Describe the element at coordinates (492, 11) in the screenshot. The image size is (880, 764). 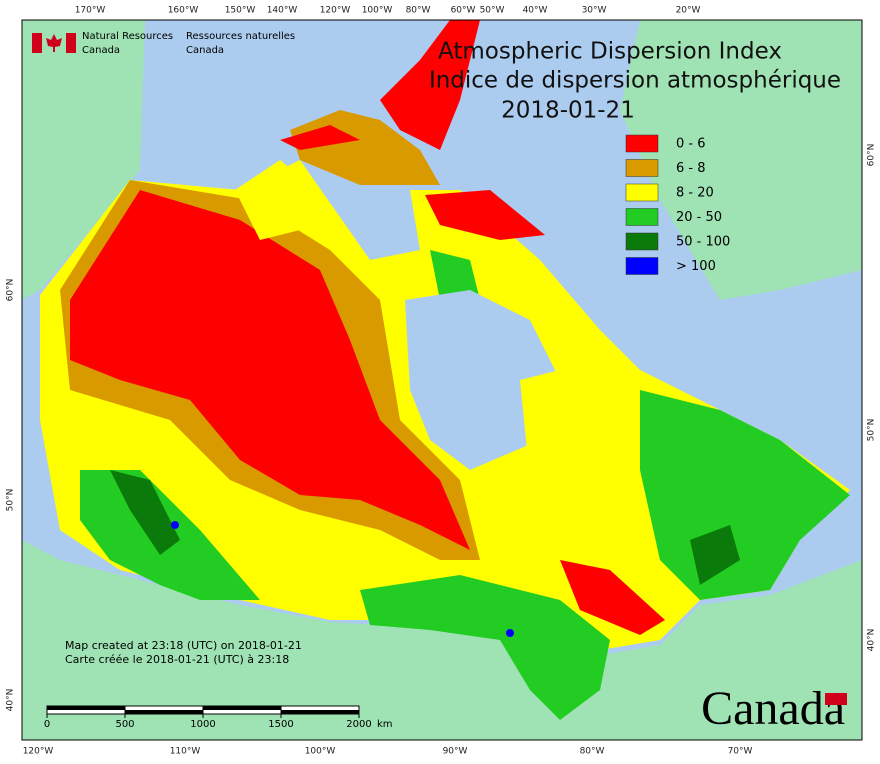
I see `graticule-label: 50°W` at that location.